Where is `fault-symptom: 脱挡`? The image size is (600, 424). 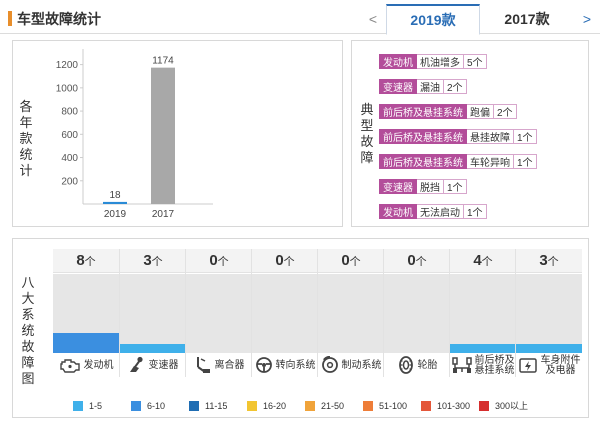 fault-symptom: 脱挡 is located at coordinates (430, 186).